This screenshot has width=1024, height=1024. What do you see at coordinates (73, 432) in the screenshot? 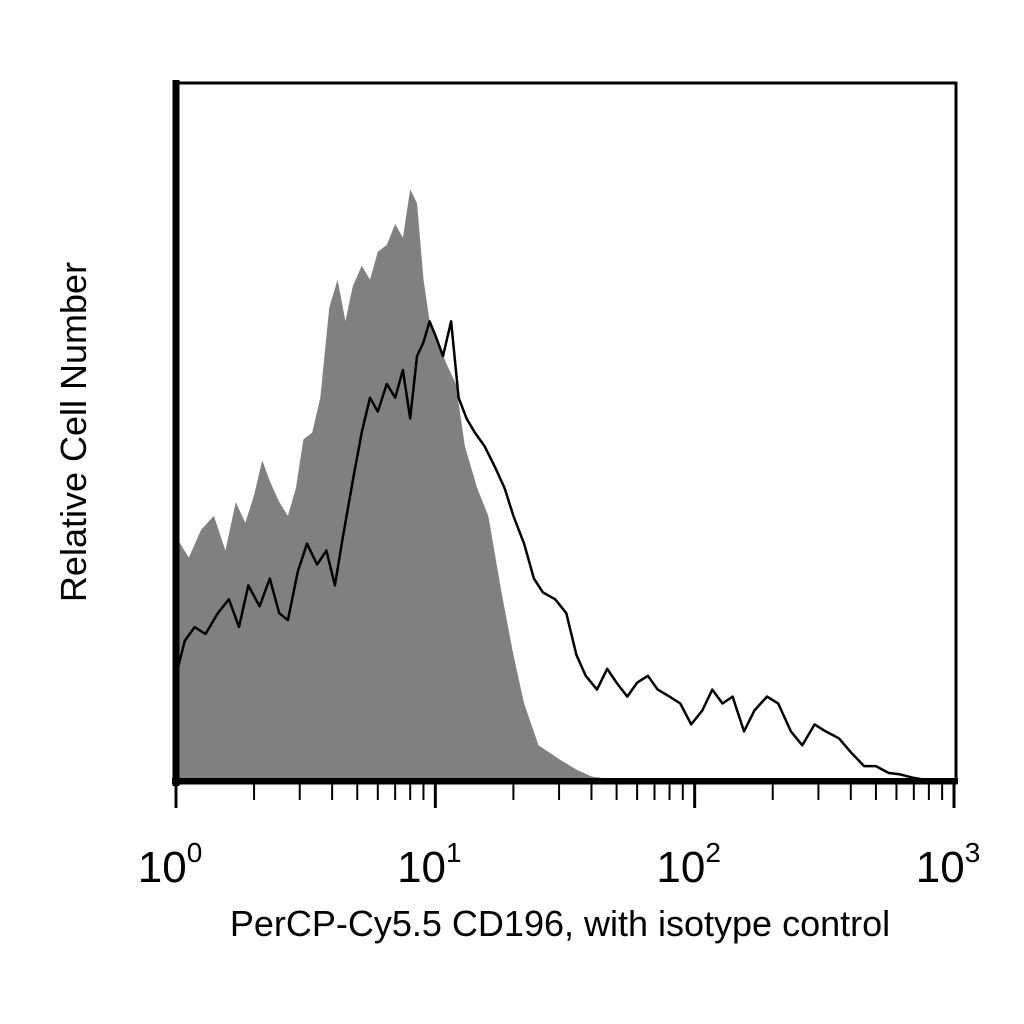
I see `y-axis-label: Relative Cell Number` at bounding box center [73, 432].